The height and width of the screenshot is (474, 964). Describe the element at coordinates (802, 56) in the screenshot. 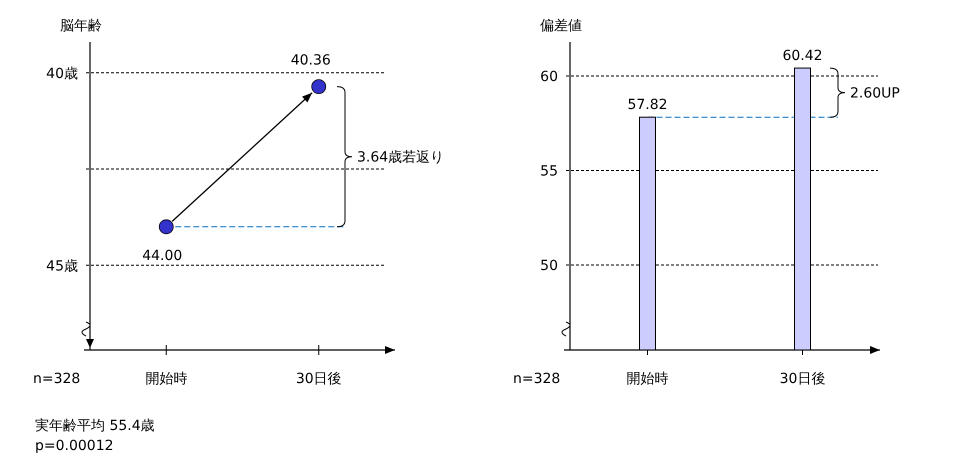

I see `data-label: 60.42` at that location.